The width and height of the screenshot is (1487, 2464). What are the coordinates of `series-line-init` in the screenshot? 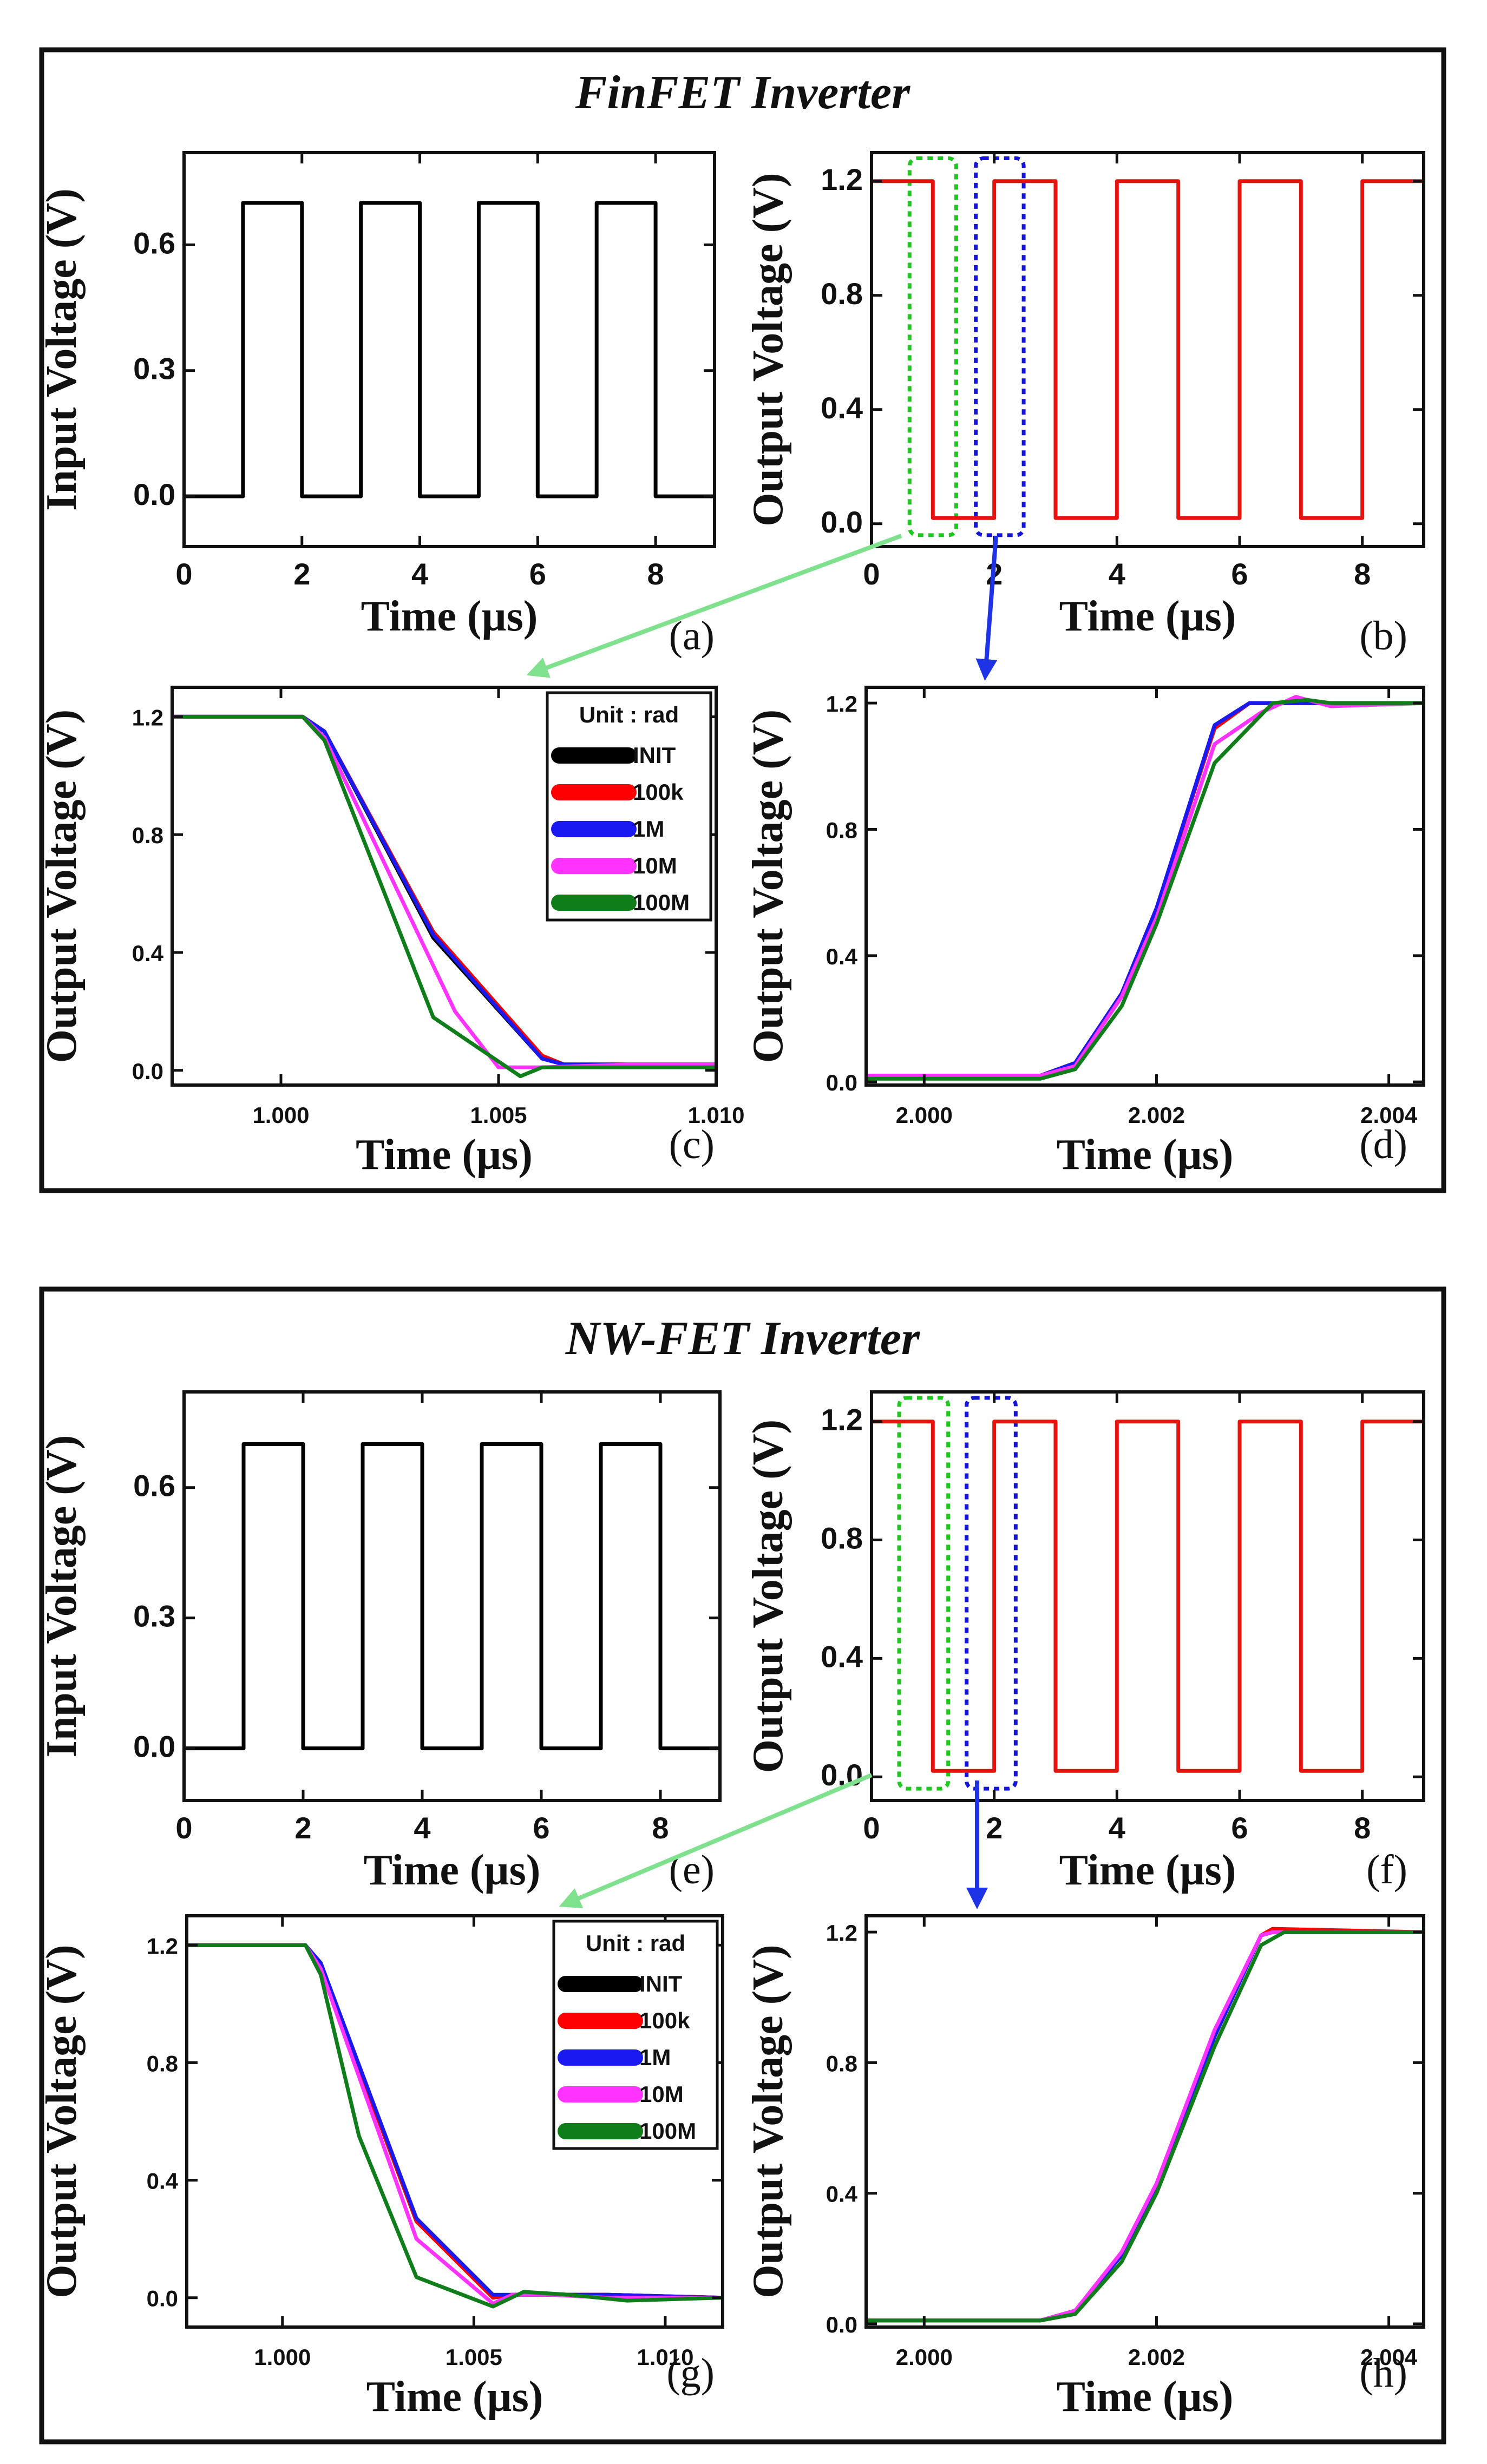 It's located at (1145, 889).